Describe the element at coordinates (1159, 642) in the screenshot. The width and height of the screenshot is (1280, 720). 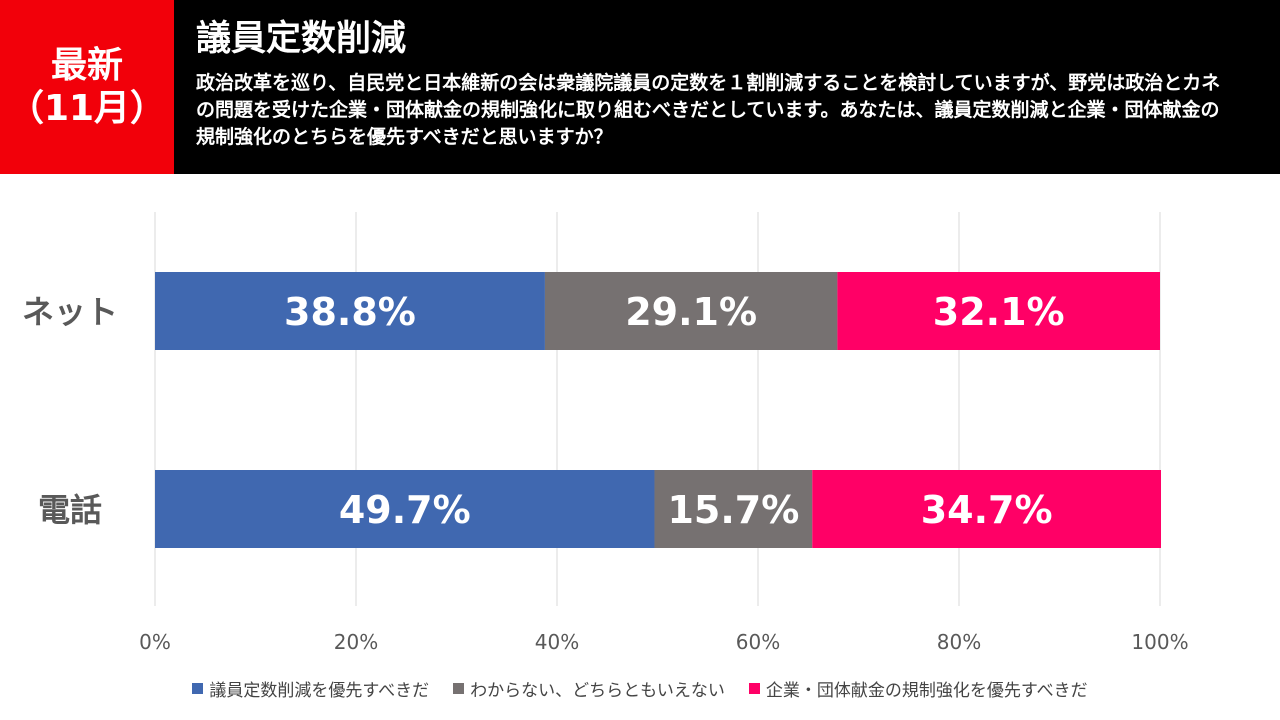
I see `x-tick-label: 100%` at that location.